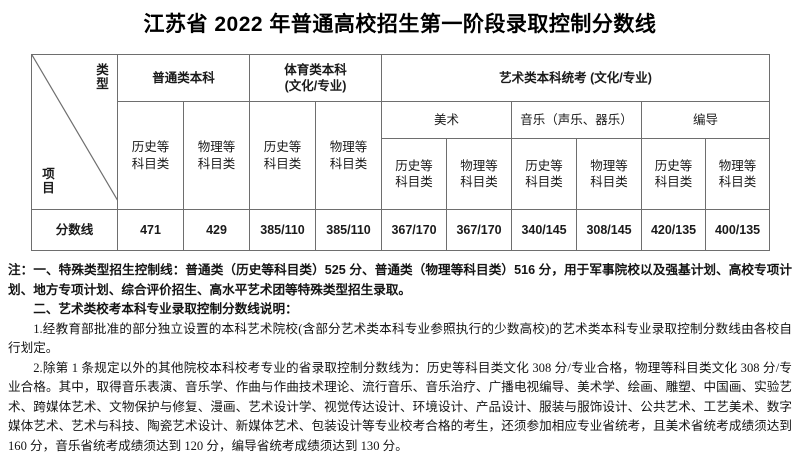 This screenshot has width=800, height=463. I want to click on art-subgroup-fine-arts: 美术, so click(447, 120).